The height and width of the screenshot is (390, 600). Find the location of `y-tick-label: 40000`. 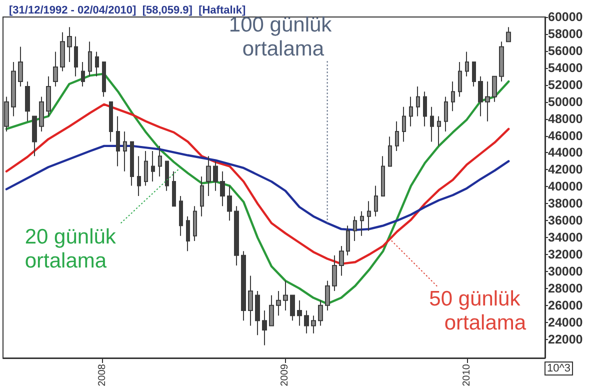

y-tick-label: 40000 is located at coordinates (565, 187).